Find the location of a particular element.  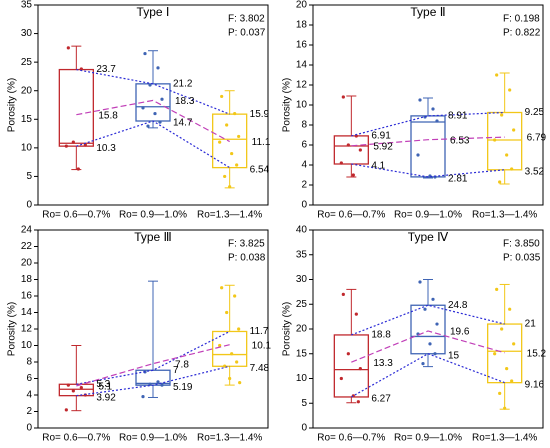

mean-label: 7.8 is located at coordinates (182, 364).